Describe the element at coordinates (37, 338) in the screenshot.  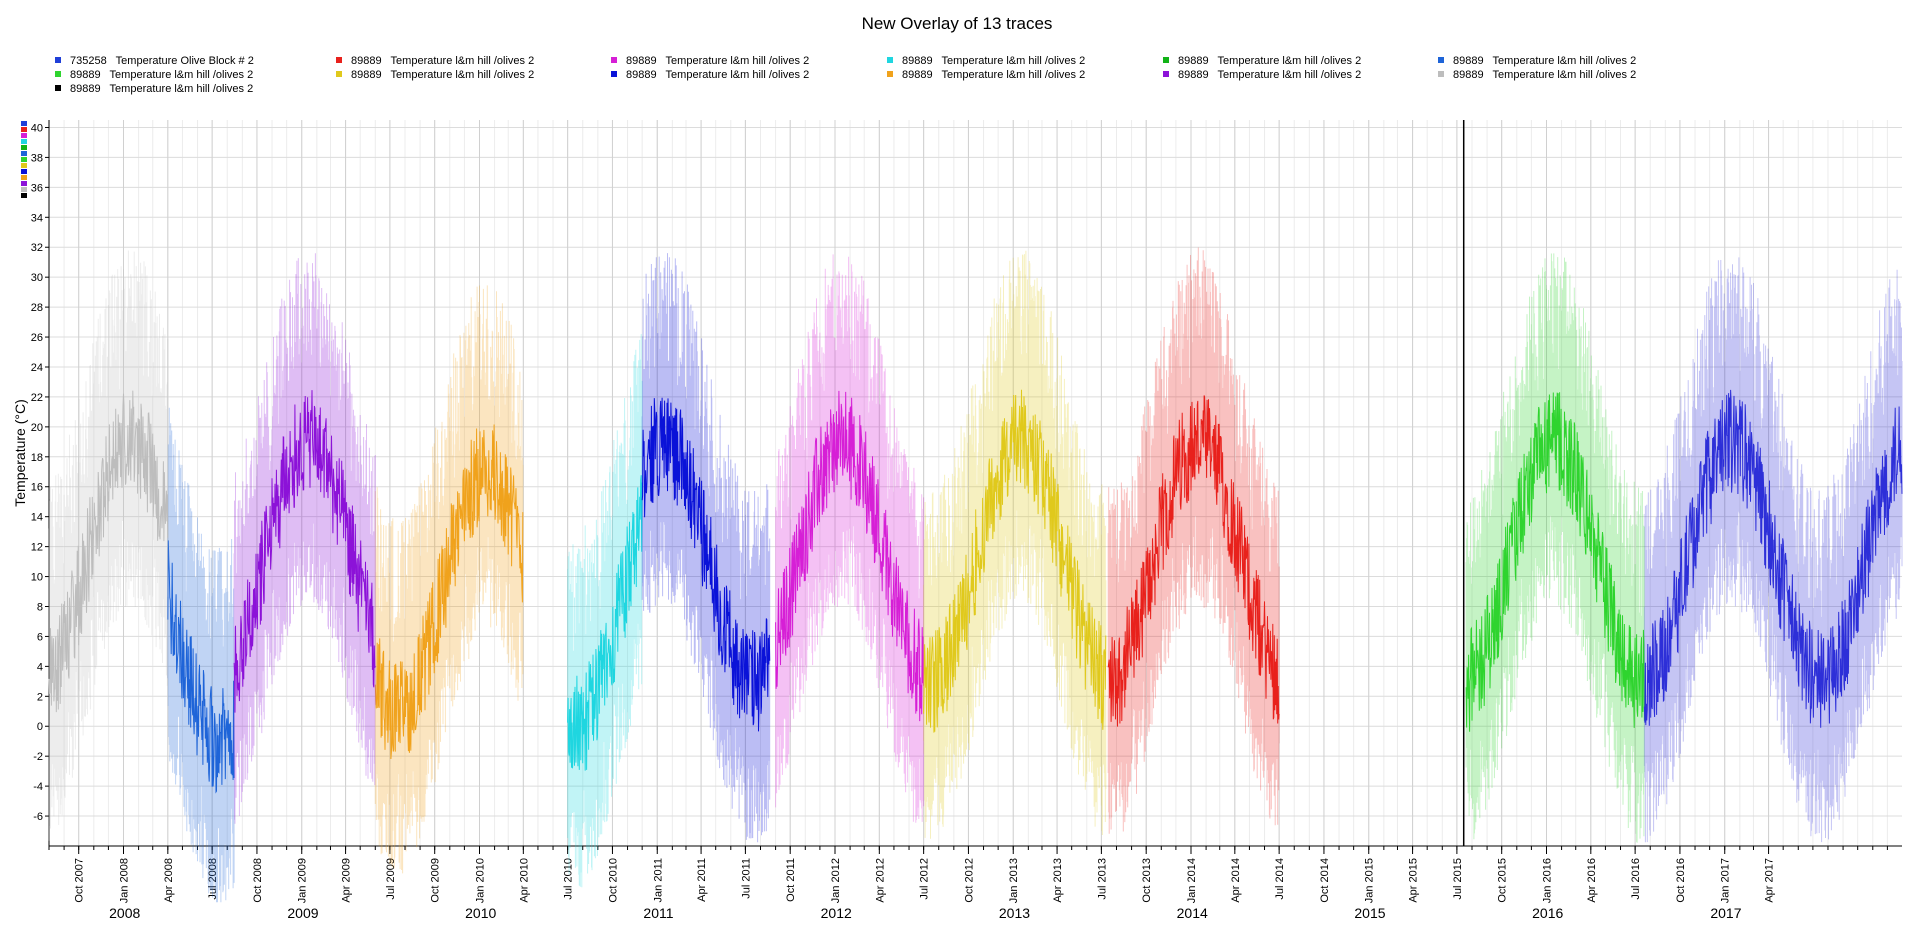
I see `y-tick-label: 26` at that location.